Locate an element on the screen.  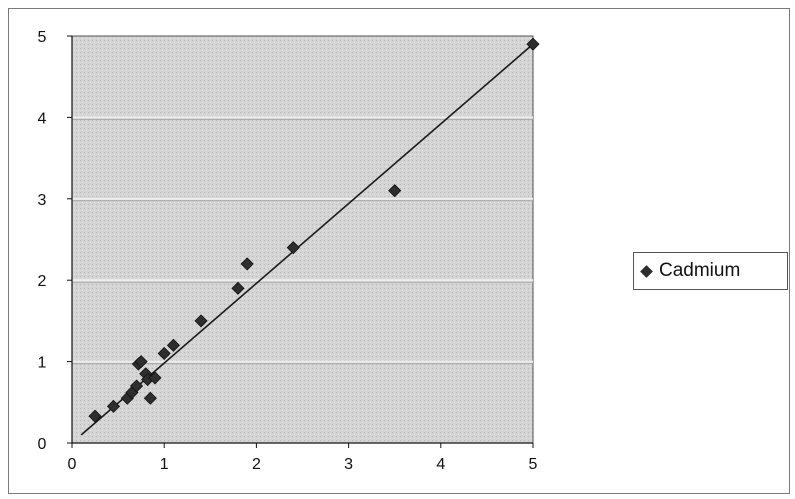
x-tick-label: 4 is located at coordinates (440, 464).